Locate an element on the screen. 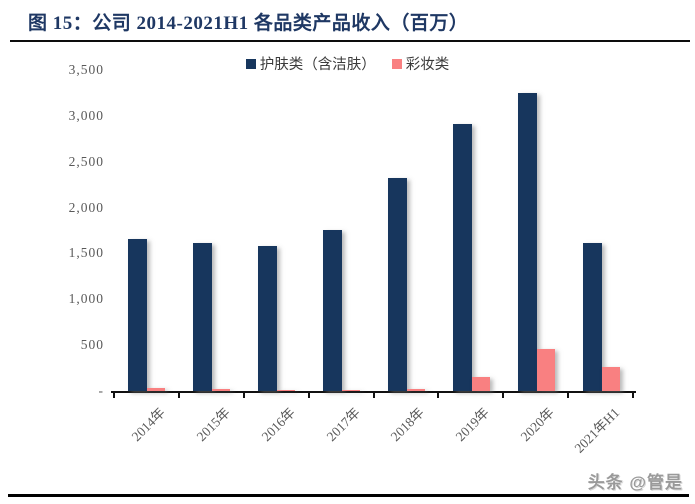 This screenshot has width=695, height=504. skincare-legend-swatch is located at coordinates (250, 63).